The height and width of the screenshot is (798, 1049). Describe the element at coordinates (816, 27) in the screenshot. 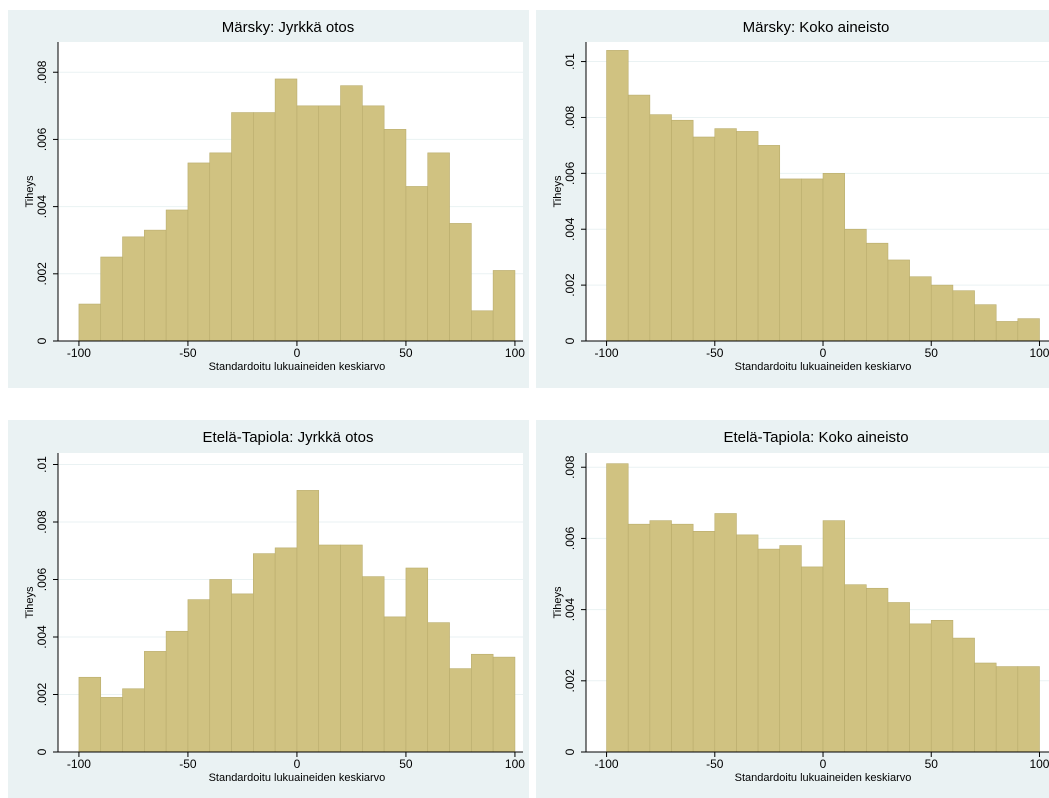

I see `panel-title: Märsky: Koko aineisto` at that location.